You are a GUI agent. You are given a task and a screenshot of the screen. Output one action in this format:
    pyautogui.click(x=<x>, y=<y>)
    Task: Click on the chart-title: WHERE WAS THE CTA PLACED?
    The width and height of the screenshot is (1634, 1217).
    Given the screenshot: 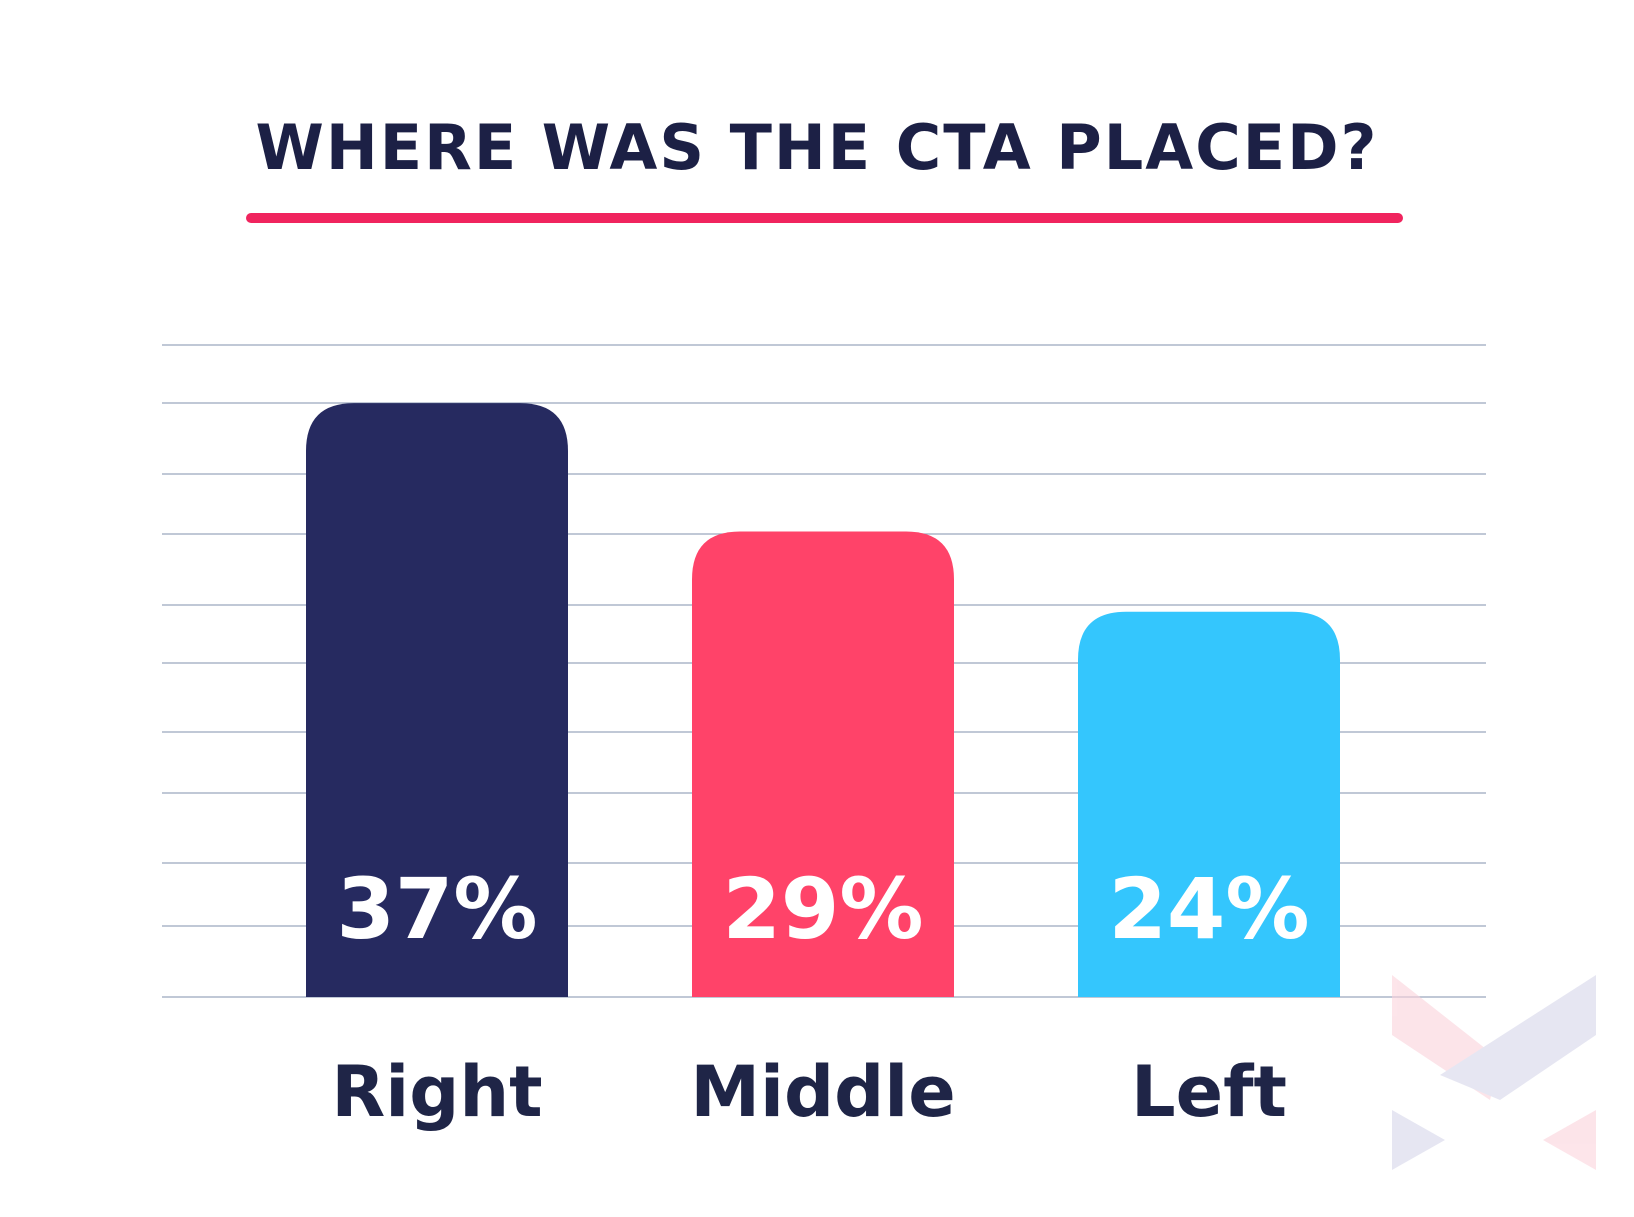 What is the action you would take?
    pyautogui.click(x=816, y=147)
    